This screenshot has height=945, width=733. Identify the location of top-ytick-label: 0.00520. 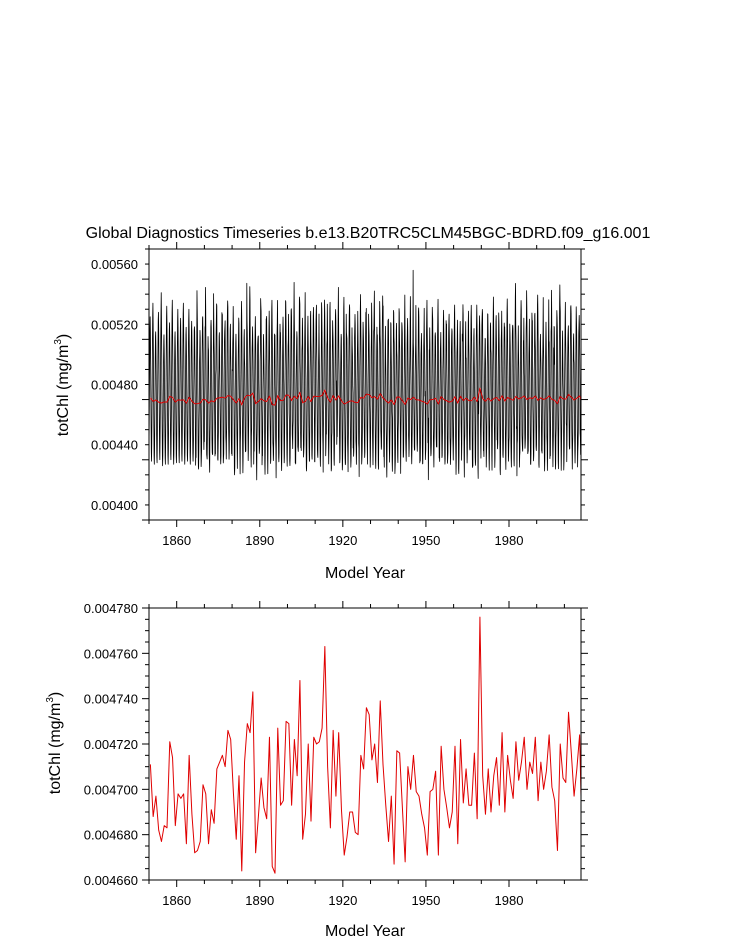
(114, 324).